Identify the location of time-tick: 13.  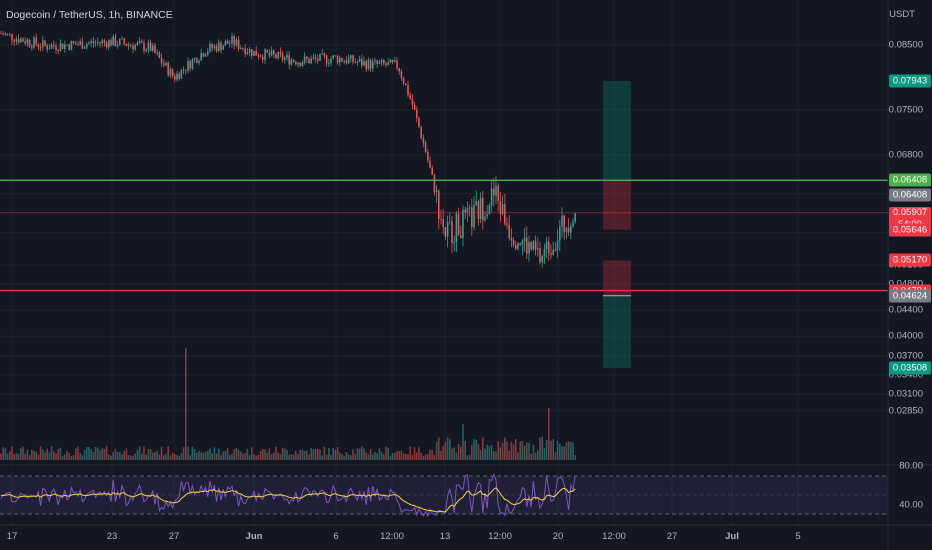
(445, 536).